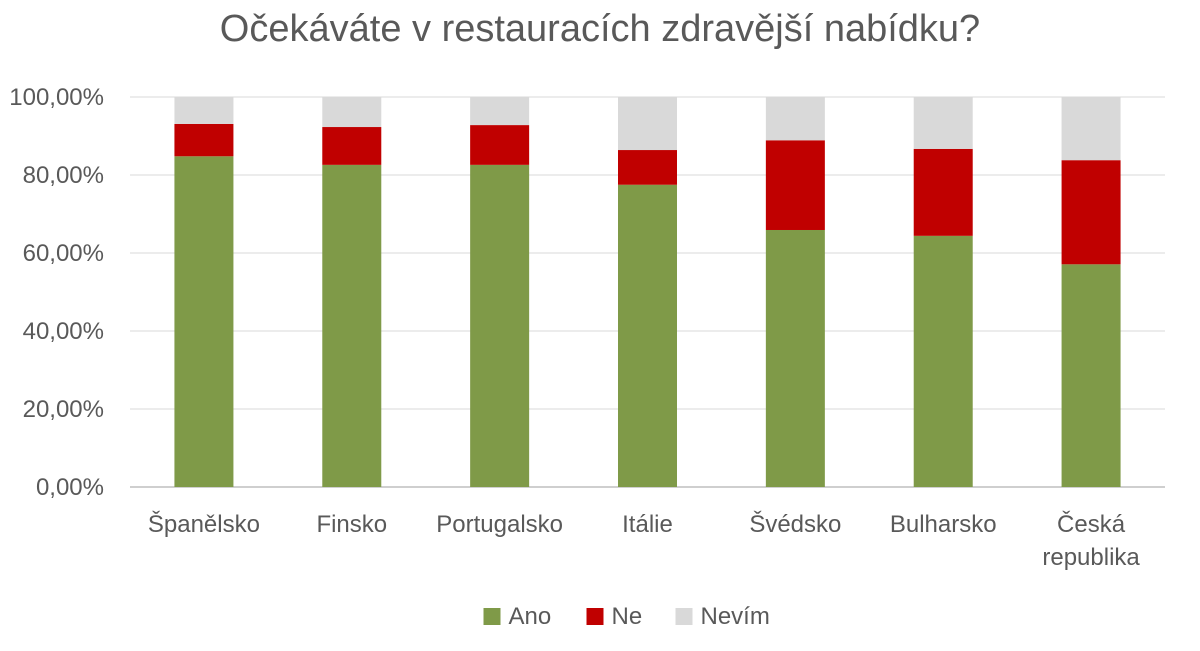 The width and height of the screenshot is (1200, 651). I want to click on y-tick-label: 100,00%, so click(56, 97).